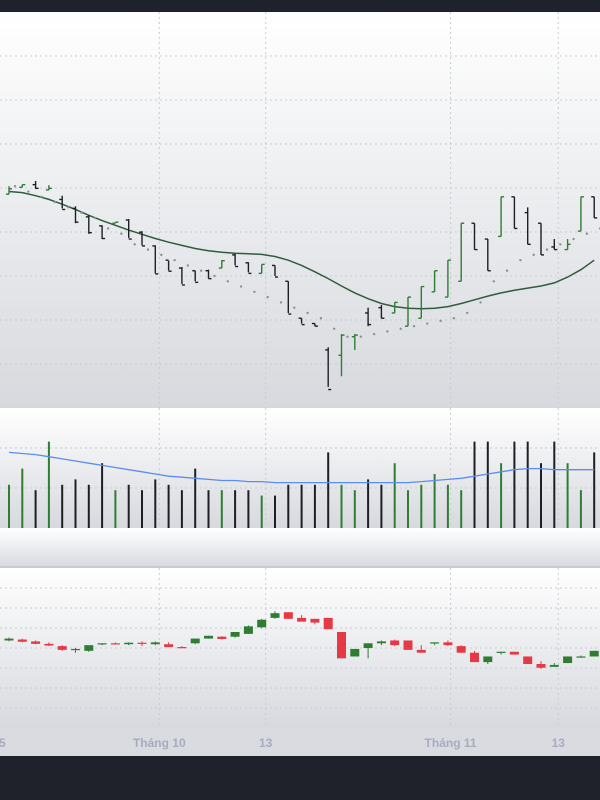  What do you see at coordinates (300, 6) in the screenshot?
I see `top-frame-bar` at bounding box center [300, 6].